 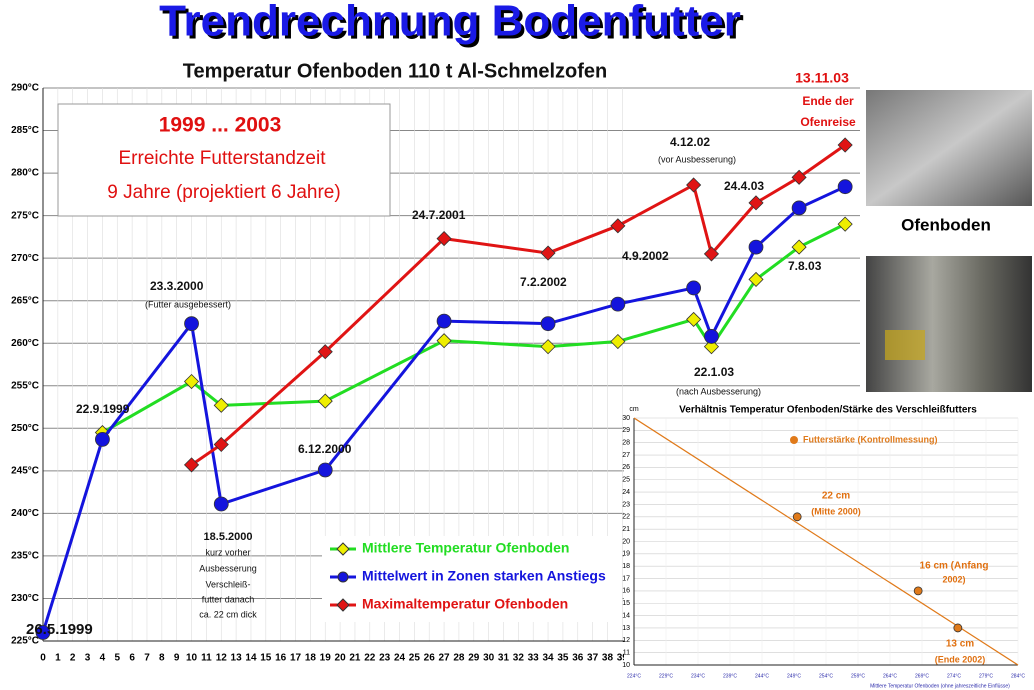 I want to click on y-tick-label: 28, so click(x=626, y=443).